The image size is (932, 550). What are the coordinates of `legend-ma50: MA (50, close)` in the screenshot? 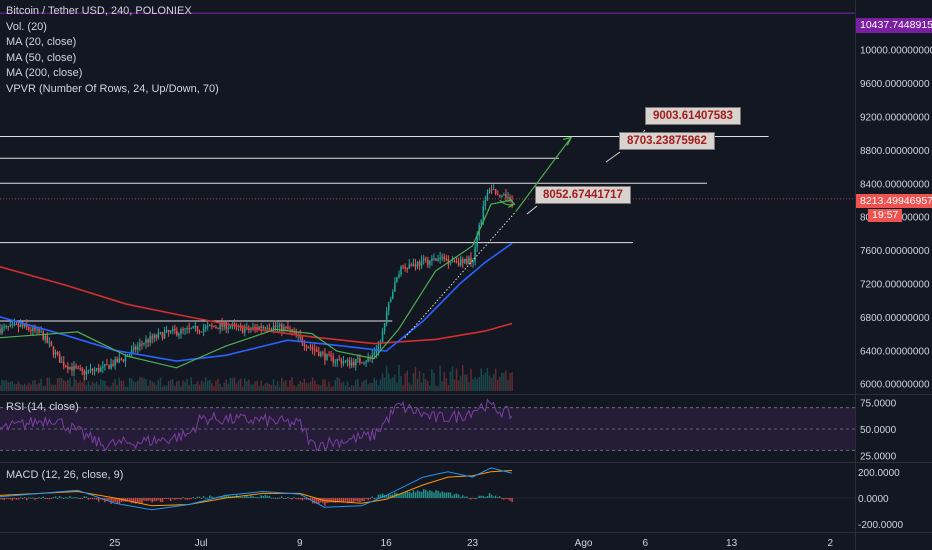 It's located at (41, 57).